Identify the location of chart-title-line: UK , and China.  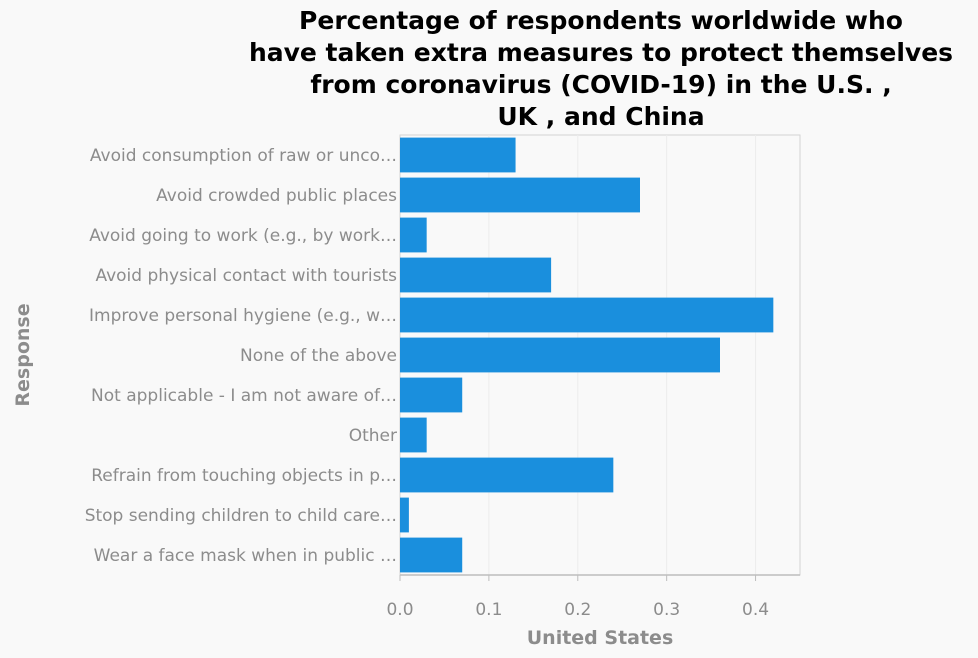
(600, 116).